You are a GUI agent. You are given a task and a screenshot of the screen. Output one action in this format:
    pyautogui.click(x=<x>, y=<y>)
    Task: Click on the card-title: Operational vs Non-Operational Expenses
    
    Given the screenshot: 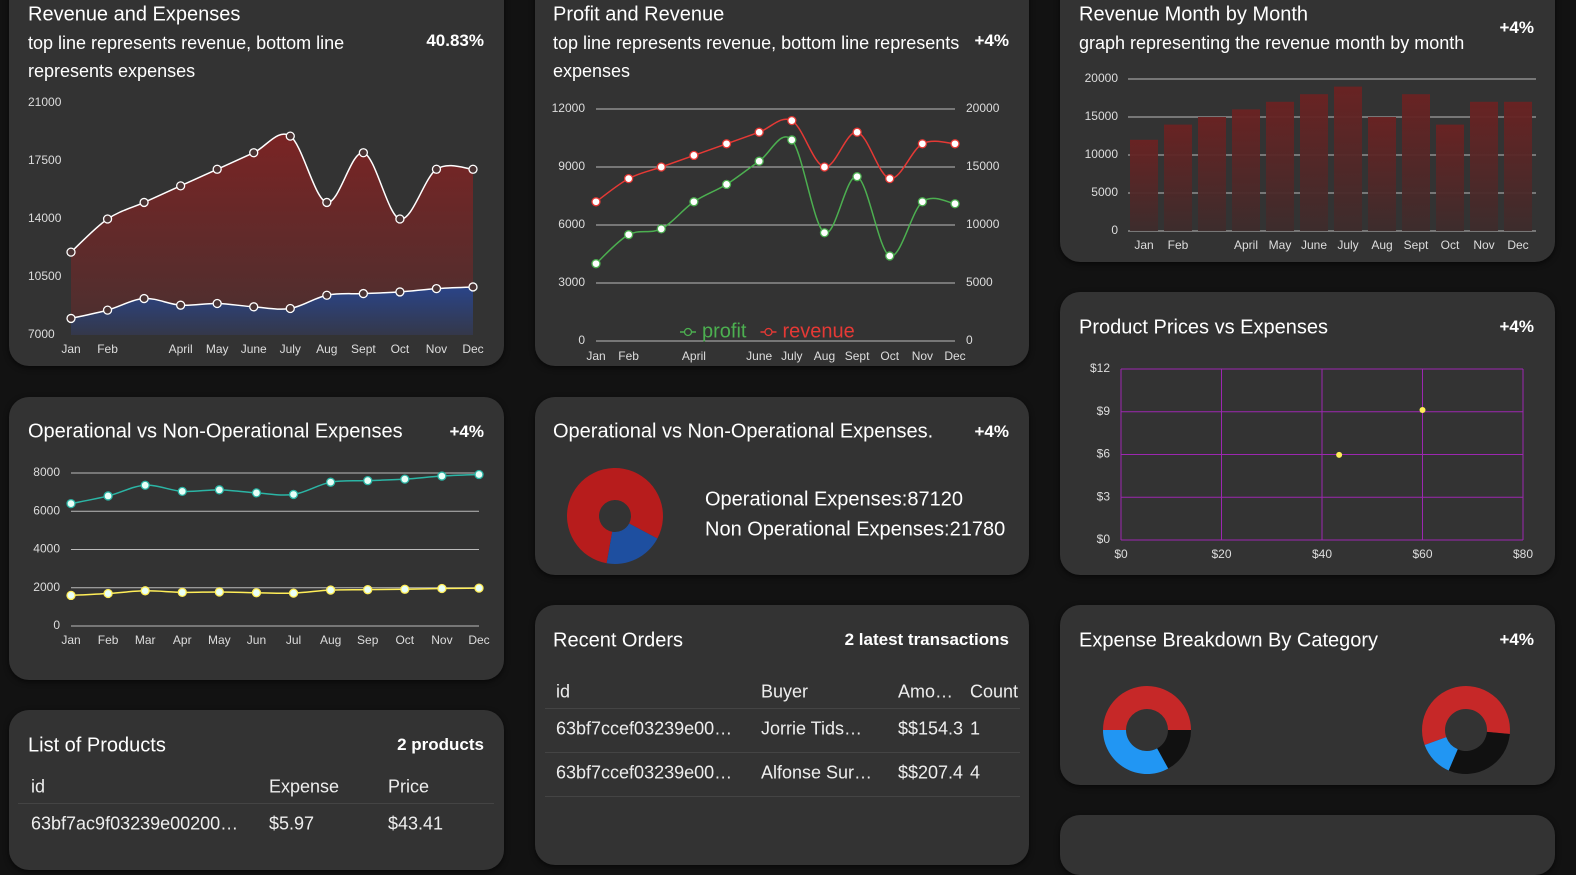 What is the action you would take?
    pyautogui.click(x=215, y=431)
    